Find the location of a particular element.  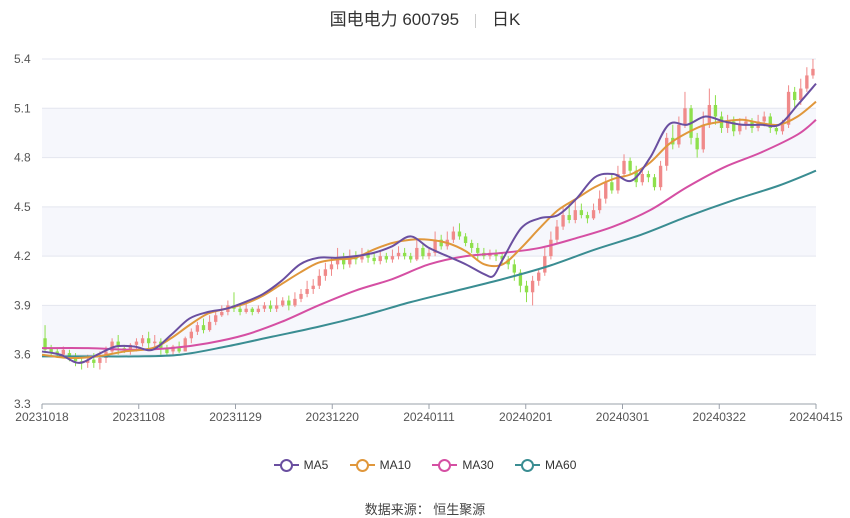

legend-ma30-swatch is located at coordinates (445, 465).